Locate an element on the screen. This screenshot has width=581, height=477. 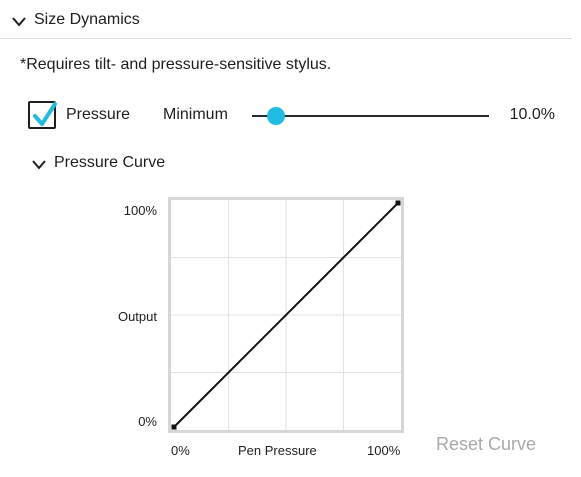
minimum-value: 10.0% is located at coordinates (532, 114).